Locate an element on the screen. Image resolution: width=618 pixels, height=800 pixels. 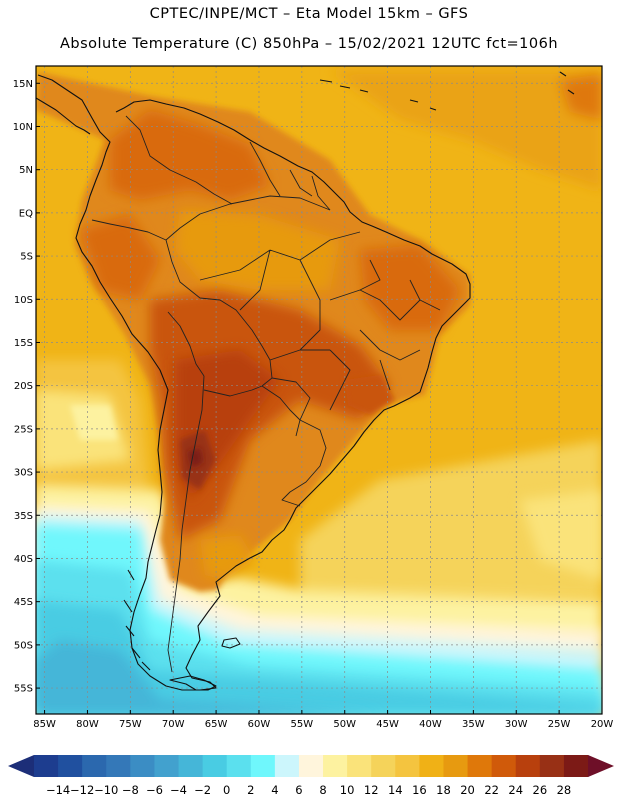
field-south-blue-band is located at coordinates (208, 677).